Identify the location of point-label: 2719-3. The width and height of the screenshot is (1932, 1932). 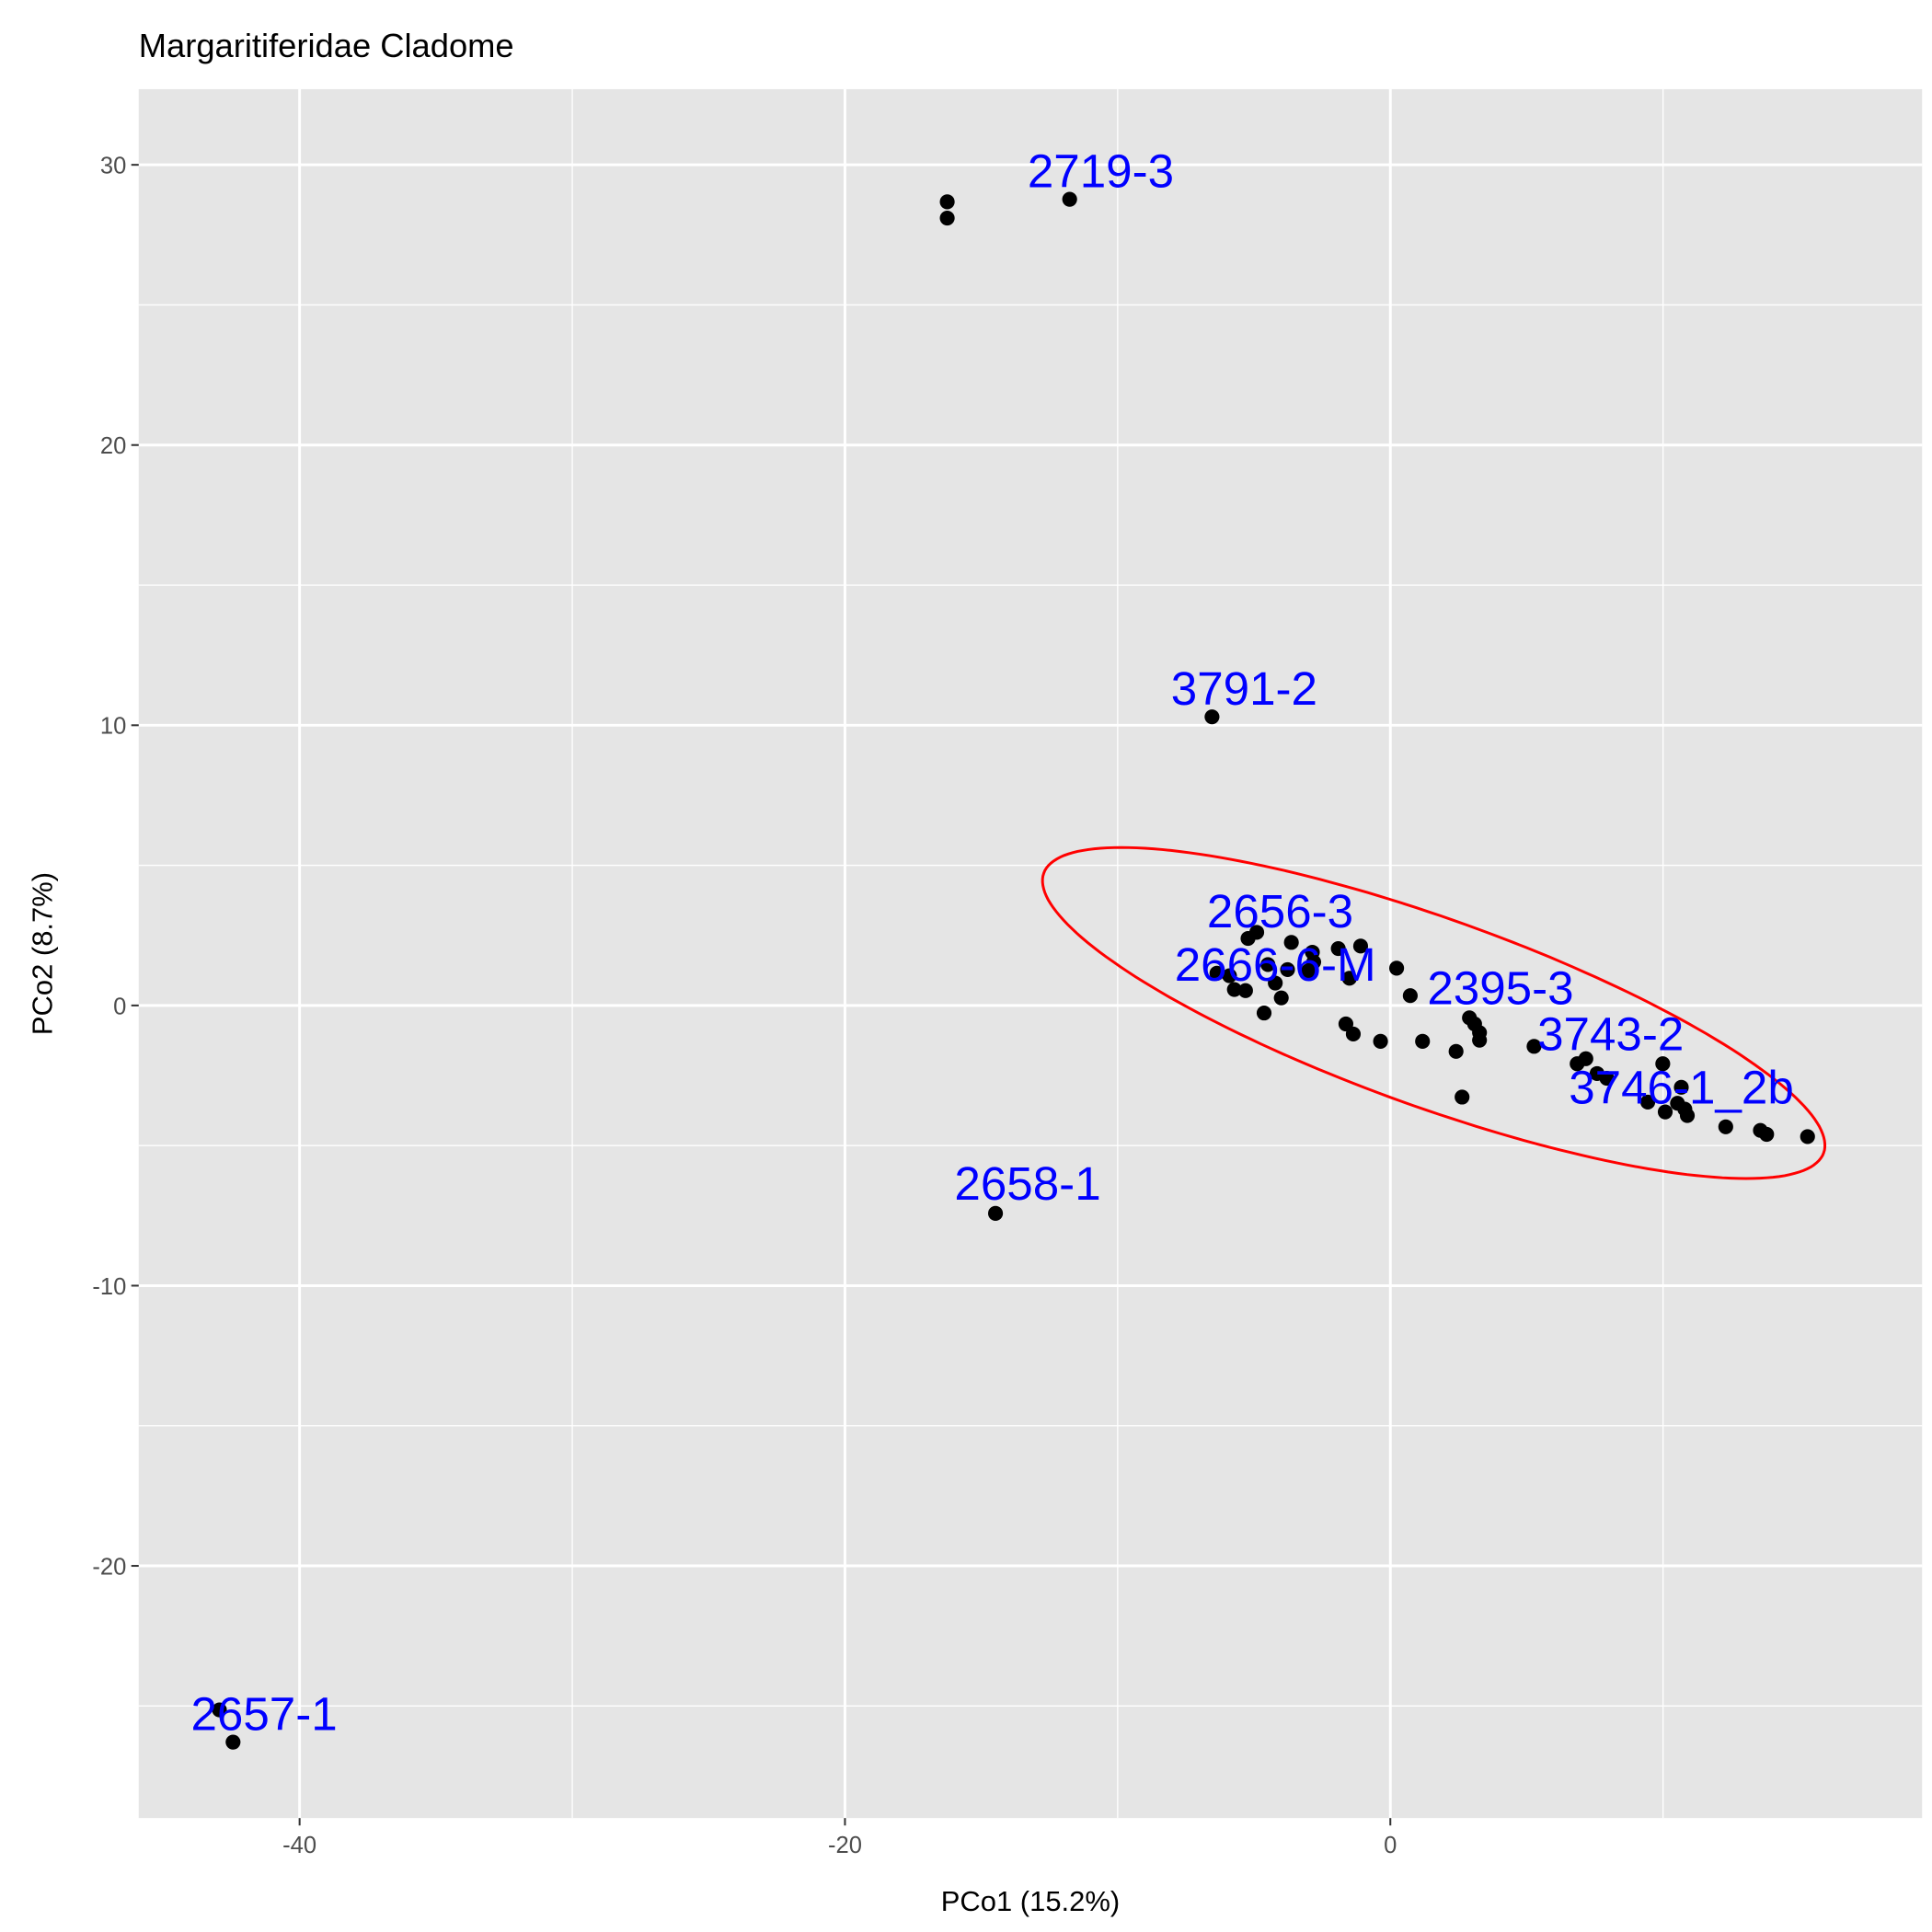
(1101, 170).